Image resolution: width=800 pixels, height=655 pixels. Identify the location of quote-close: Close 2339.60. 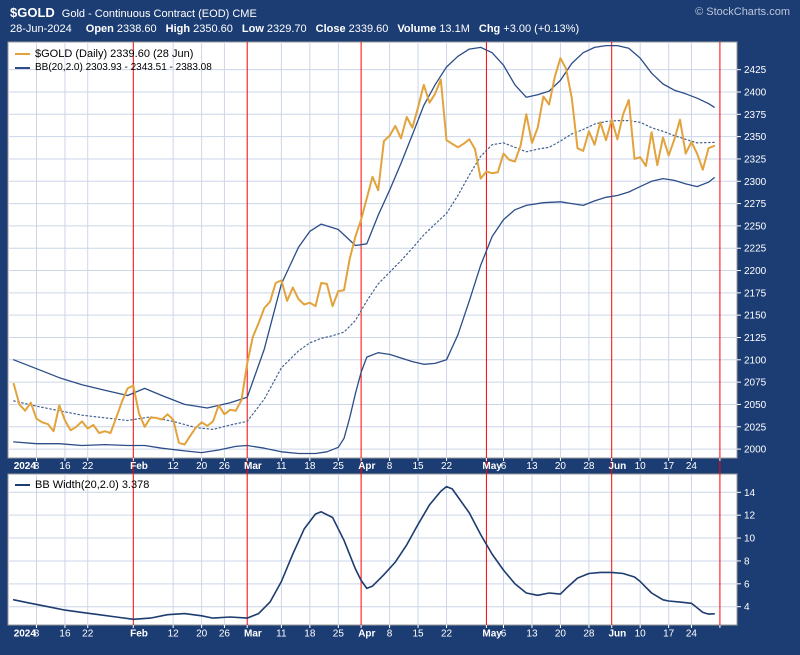
(352, 29).